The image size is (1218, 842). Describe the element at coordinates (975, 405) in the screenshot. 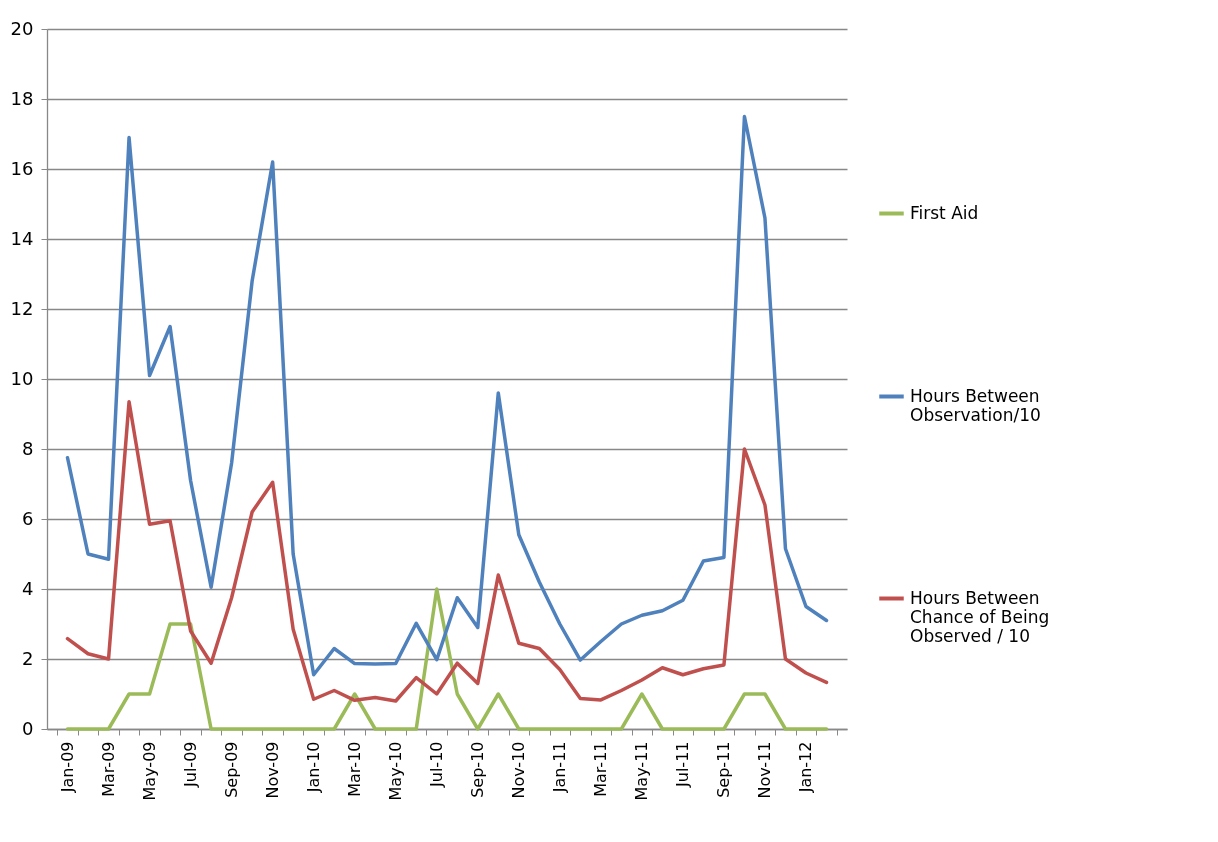

I see `legend-label: Hours Between Observation/10` at that location.